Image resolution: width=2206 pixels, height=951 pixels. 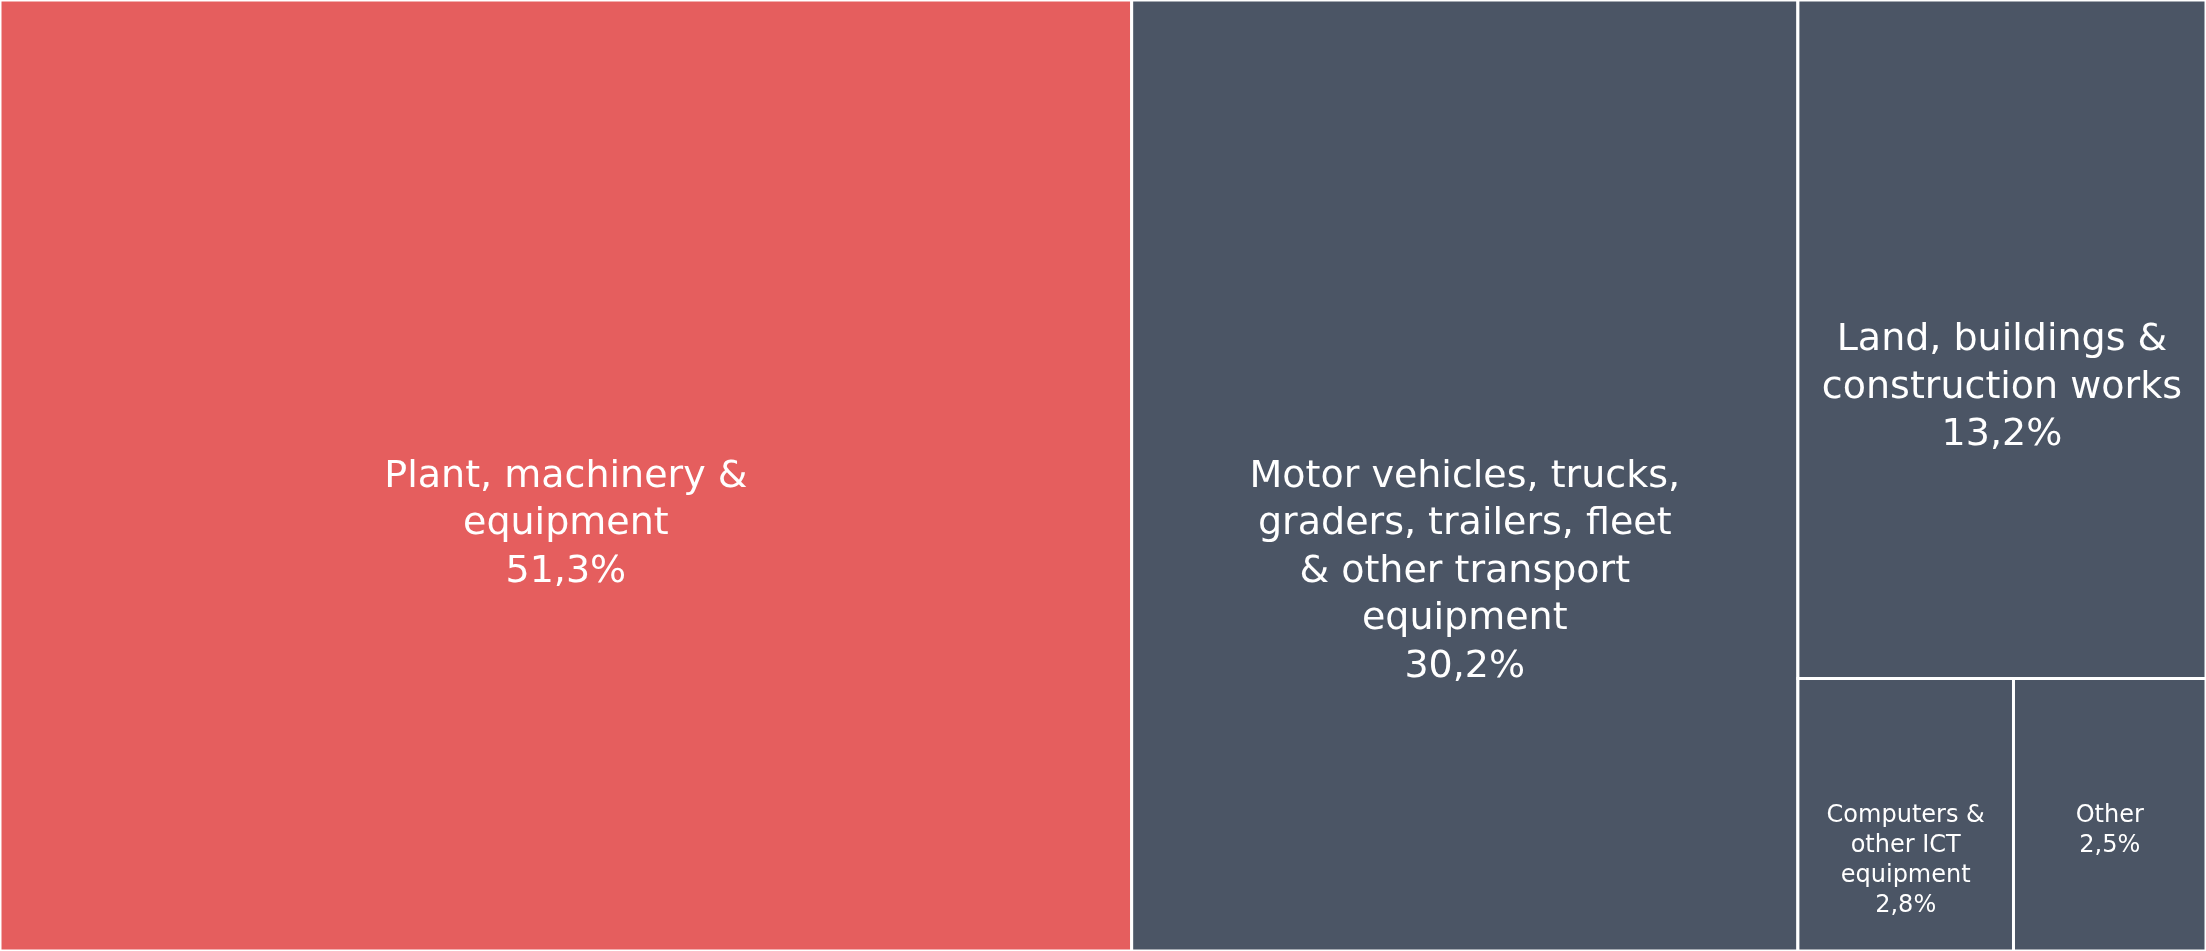 I want to click on category-label: Computers & other ICT equipment, so click(x=1905, y=843).